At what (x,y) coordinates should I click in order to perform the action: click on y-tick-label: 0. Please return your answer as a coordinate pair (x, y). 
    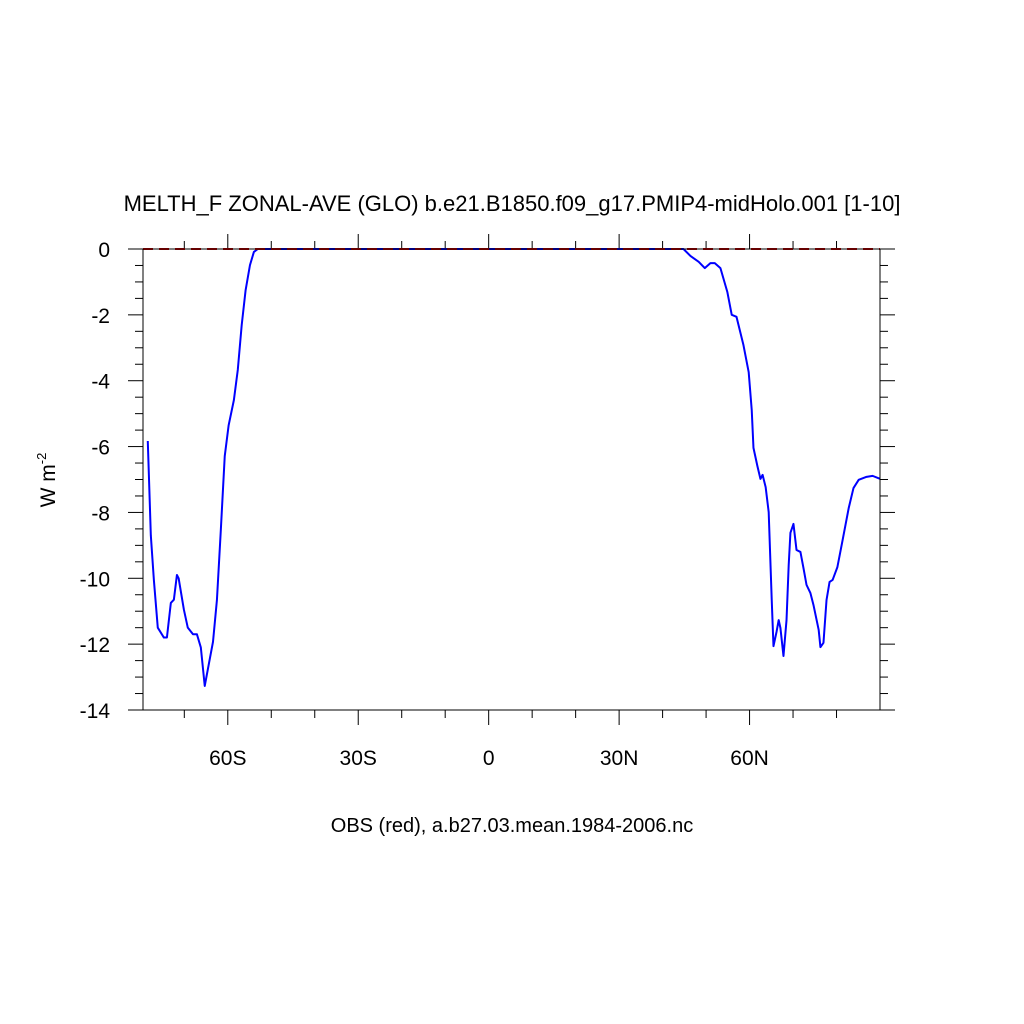
    Looking at the image, I should click on (104, 250).